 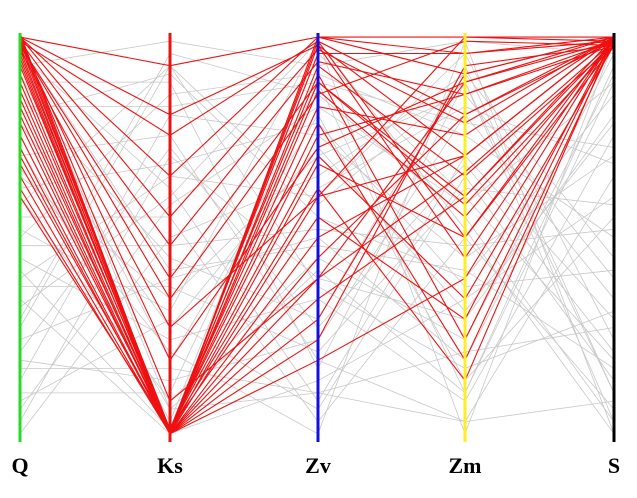 What do you see at coordinates (170, 465) in the screenshot?
I see `axis-label-ks: Ks` at bounding box center [170, 465].